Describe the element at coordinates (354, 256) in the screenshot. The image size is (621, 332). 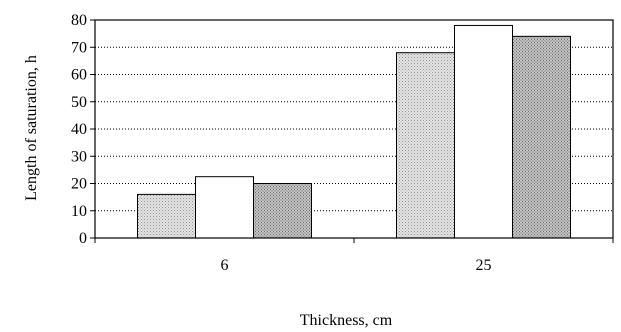
I see `x-axis-ticks: 6 25` at that location.